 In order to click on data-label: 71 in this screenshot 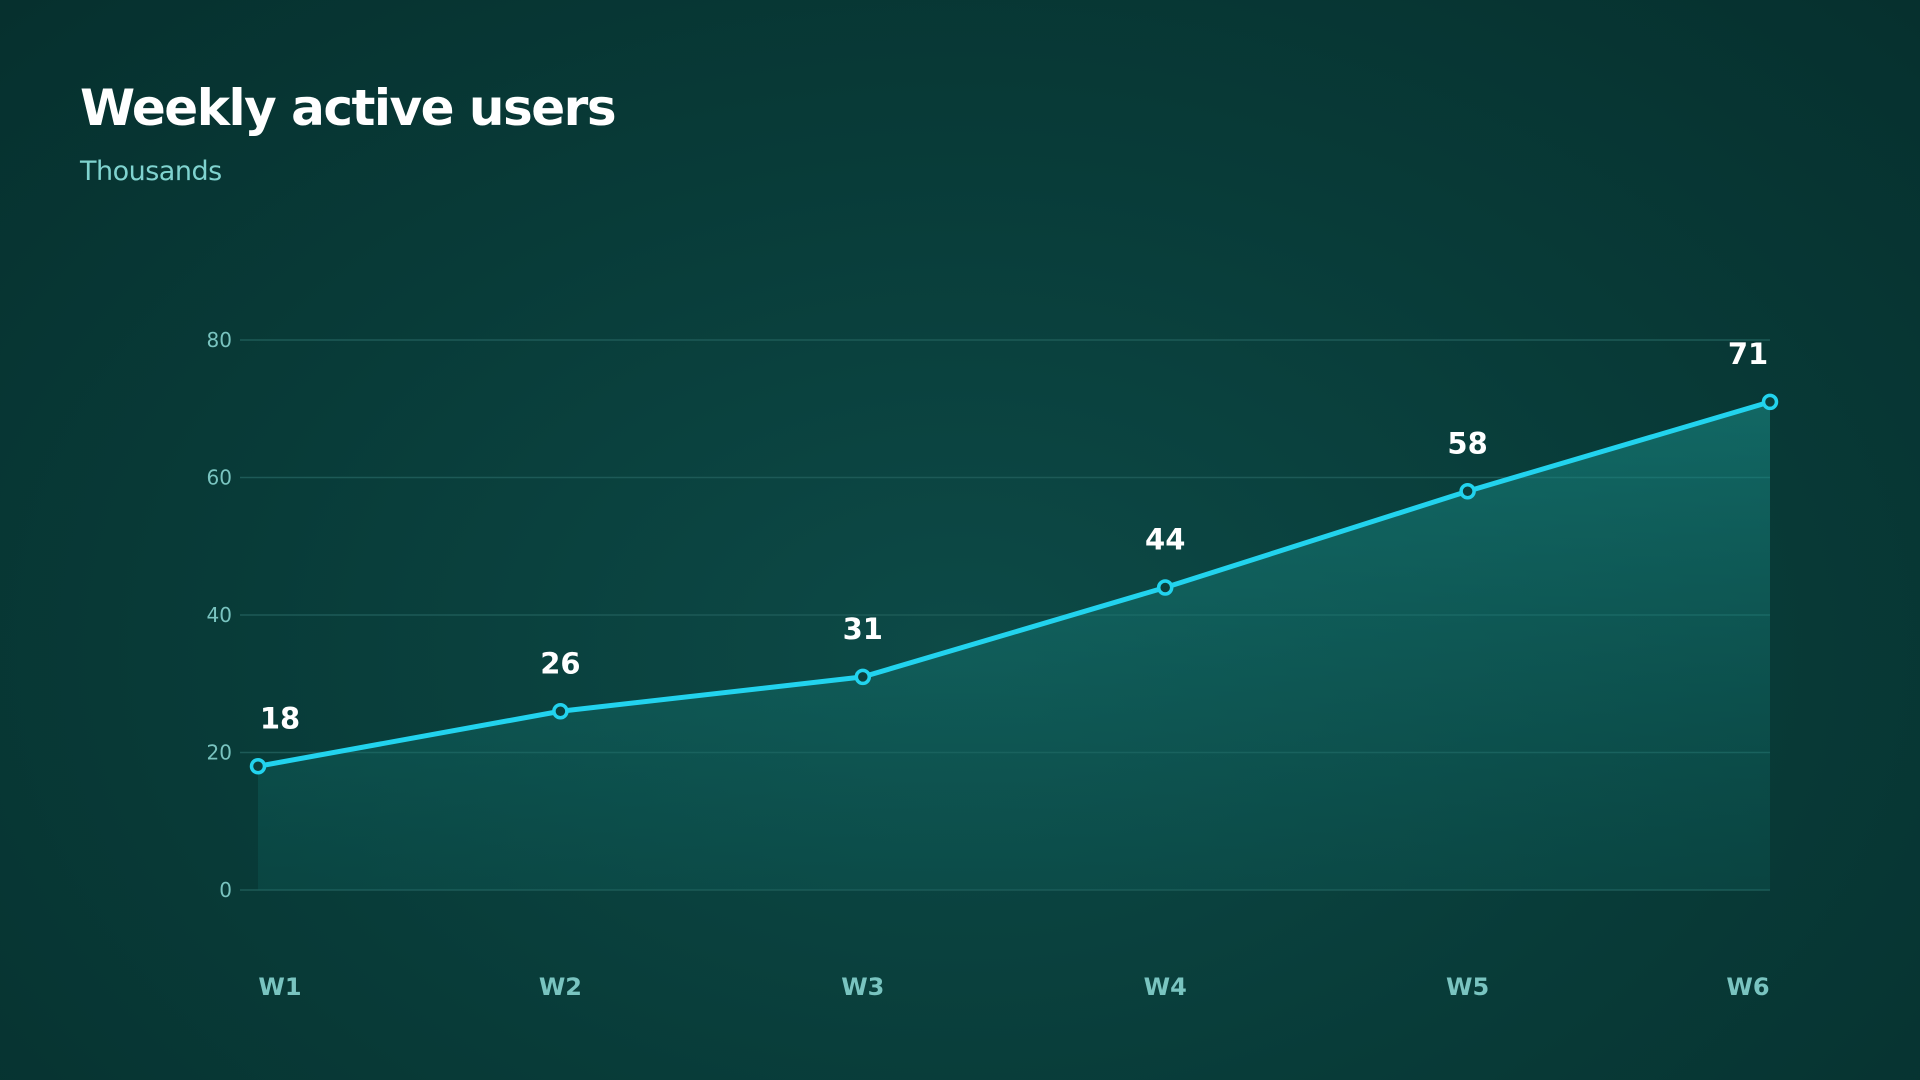, I will do `click(1748, 354)`.